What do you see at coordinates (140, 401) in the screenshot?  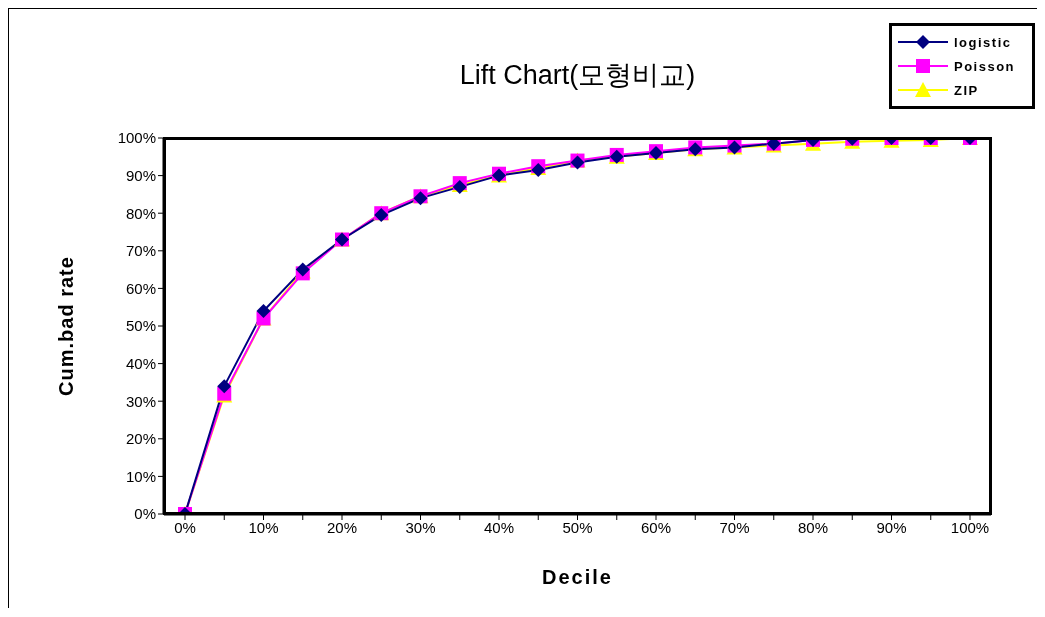 I see `y-tick-label: 30%` at bounding box center [140, 401].